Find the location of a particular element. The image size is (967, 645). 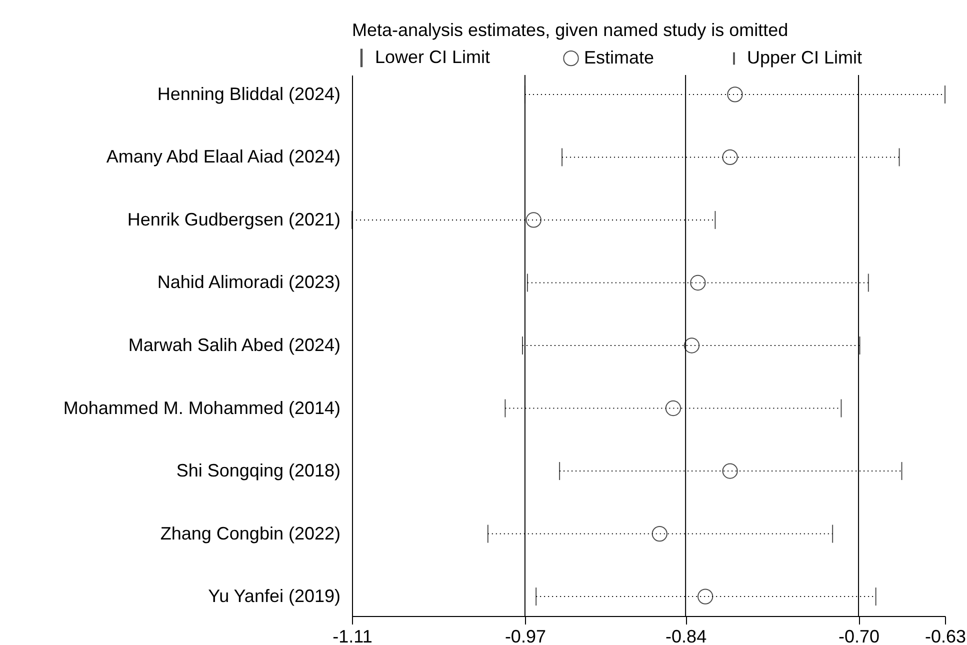

y-tick-label: Henrik Gudbergsen (2021) is located at coordinates (233, 219).